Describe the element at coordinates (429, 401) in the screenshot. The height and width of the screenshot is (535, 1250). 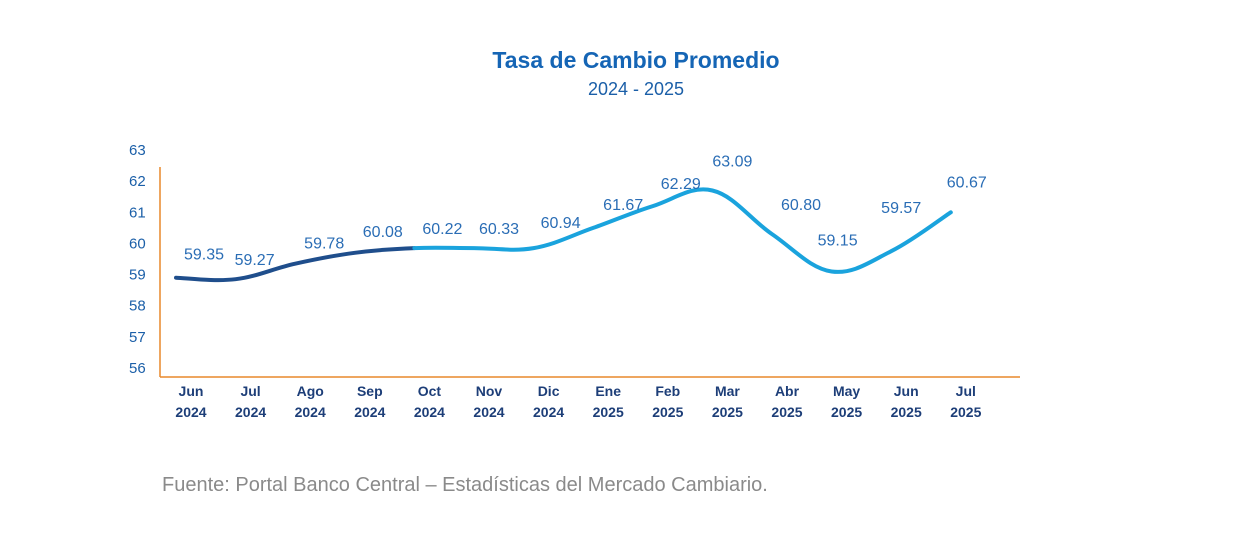
I see `x-tick-label: Oct 2024` at that location.